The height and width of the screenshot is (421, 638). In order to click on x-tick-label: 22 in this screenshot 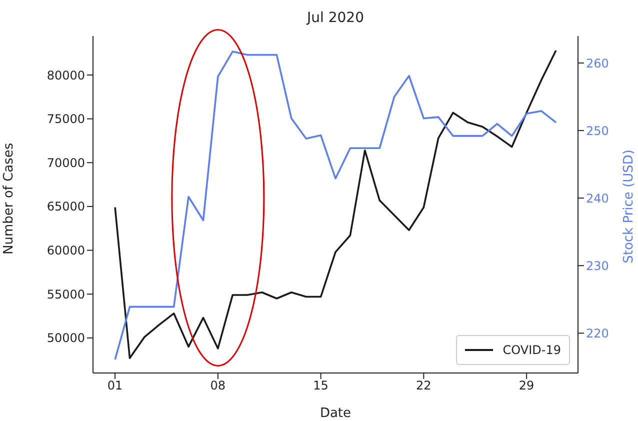, I will do `click(424, 385)`.